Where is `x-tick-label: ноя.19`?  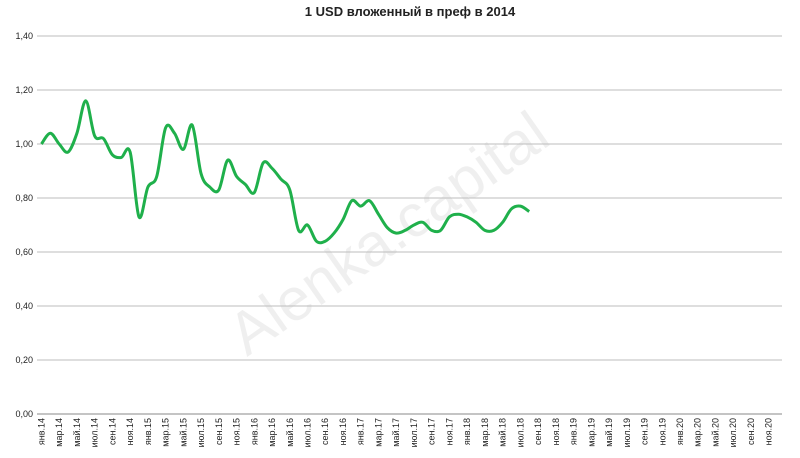
x-tick-label: ноя.19 is located at coordinates (662, 431).